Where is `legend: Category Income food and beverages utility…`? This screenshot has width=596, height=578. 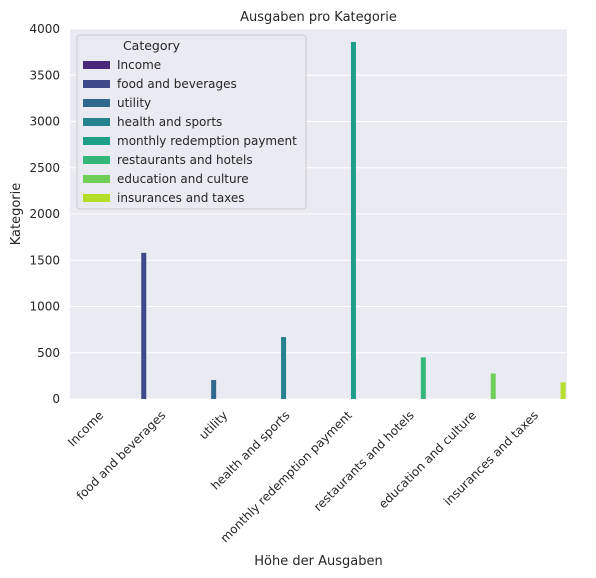
legend: Category Income food and beverages utility… is located at coordinates (191, 122).